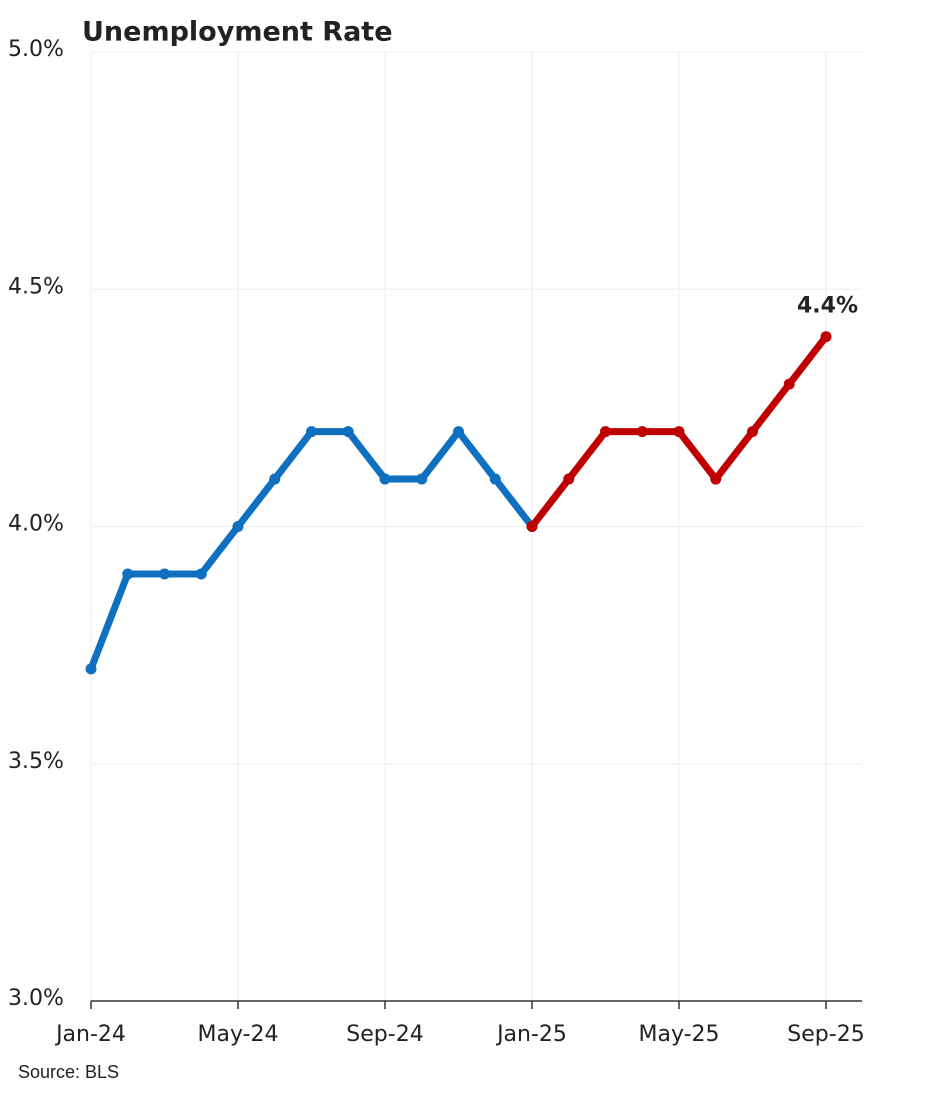  Describe the element at coordinates (825, 1034) in the screenshot. I see `x-tick-label: Sep-25` at that location.